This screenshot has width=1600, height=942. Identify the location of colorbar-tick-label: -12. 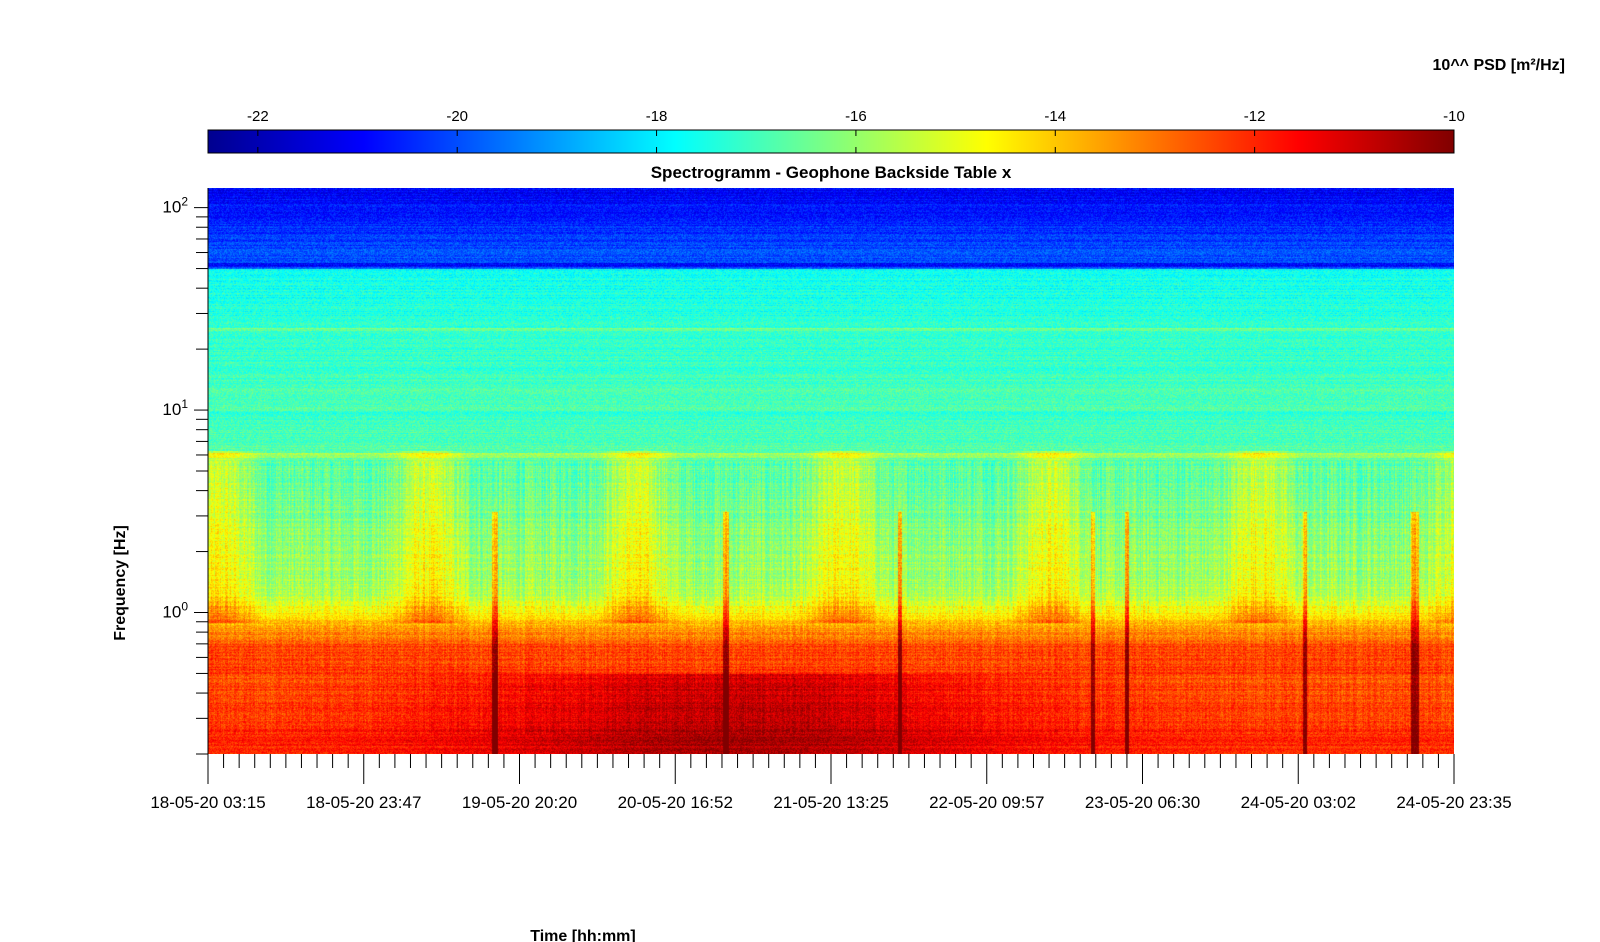
(1255, 116).